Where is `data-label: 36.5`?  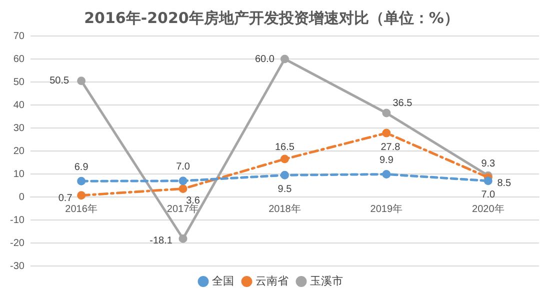 data-label: 36.5 is located at coordinates (402, 103).